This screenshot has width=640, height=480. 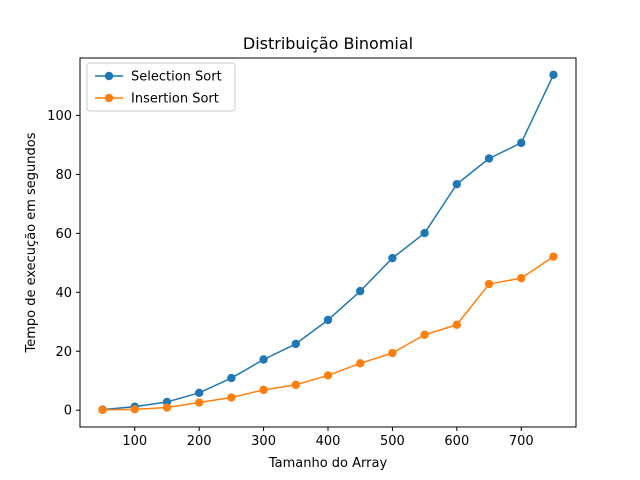 I want to click on x-axis-label: Tamanho do Array, so click(x=328, y=463).